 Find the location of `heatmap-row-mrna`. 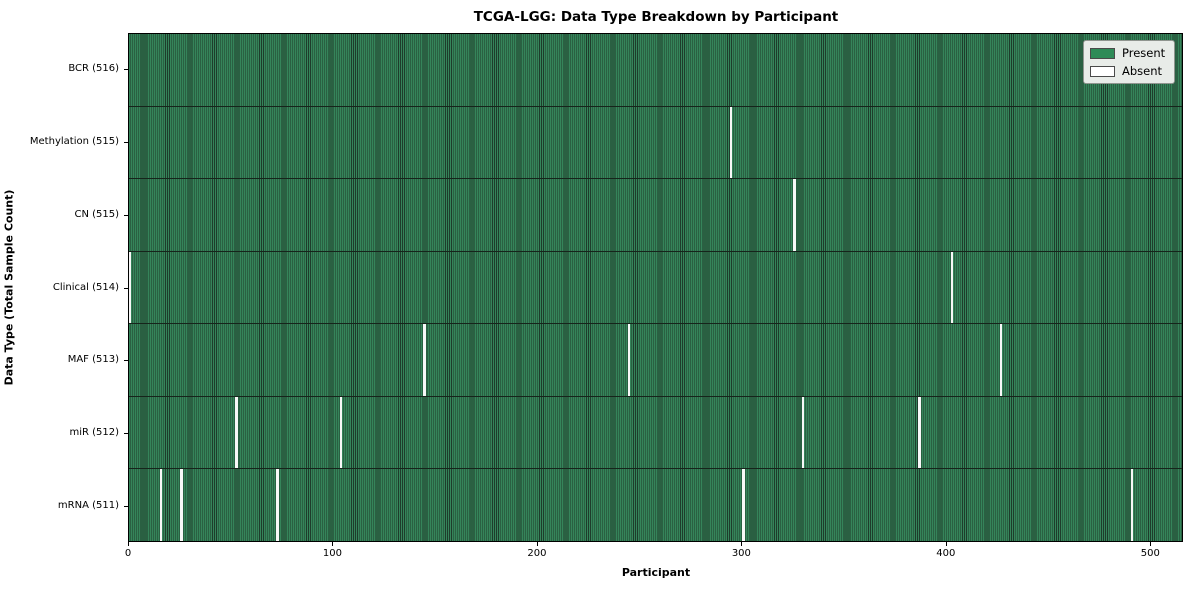

heatmap-row-mrna is located at coordinates (655, 505).